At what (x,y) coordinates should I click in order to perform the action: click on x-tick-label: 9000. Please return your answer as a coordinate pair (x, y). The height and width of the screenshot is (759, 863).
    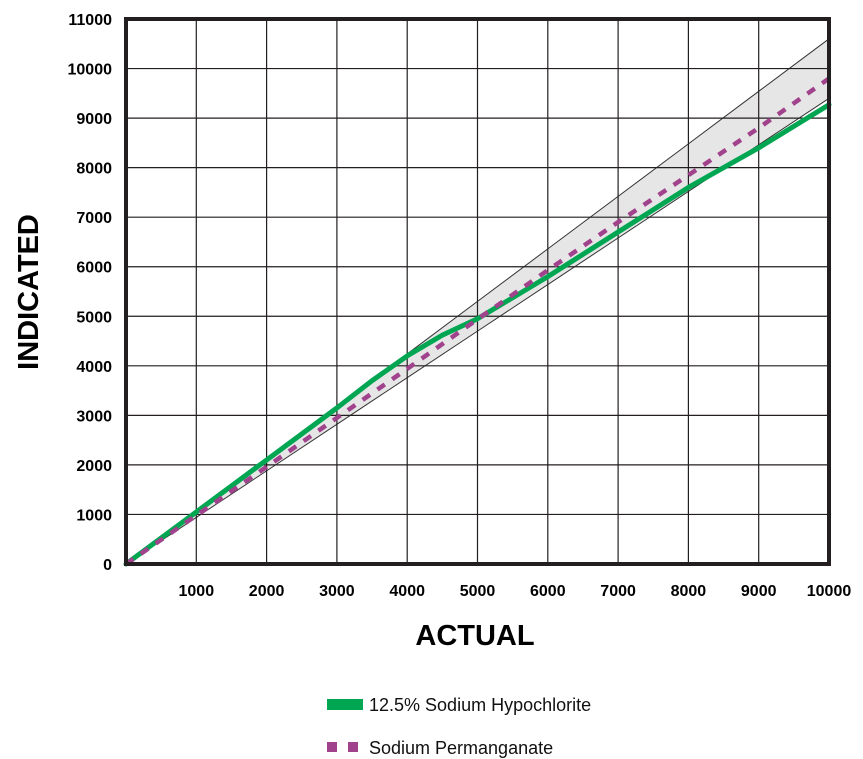
    Looking at the image, I should click on (759, 591).